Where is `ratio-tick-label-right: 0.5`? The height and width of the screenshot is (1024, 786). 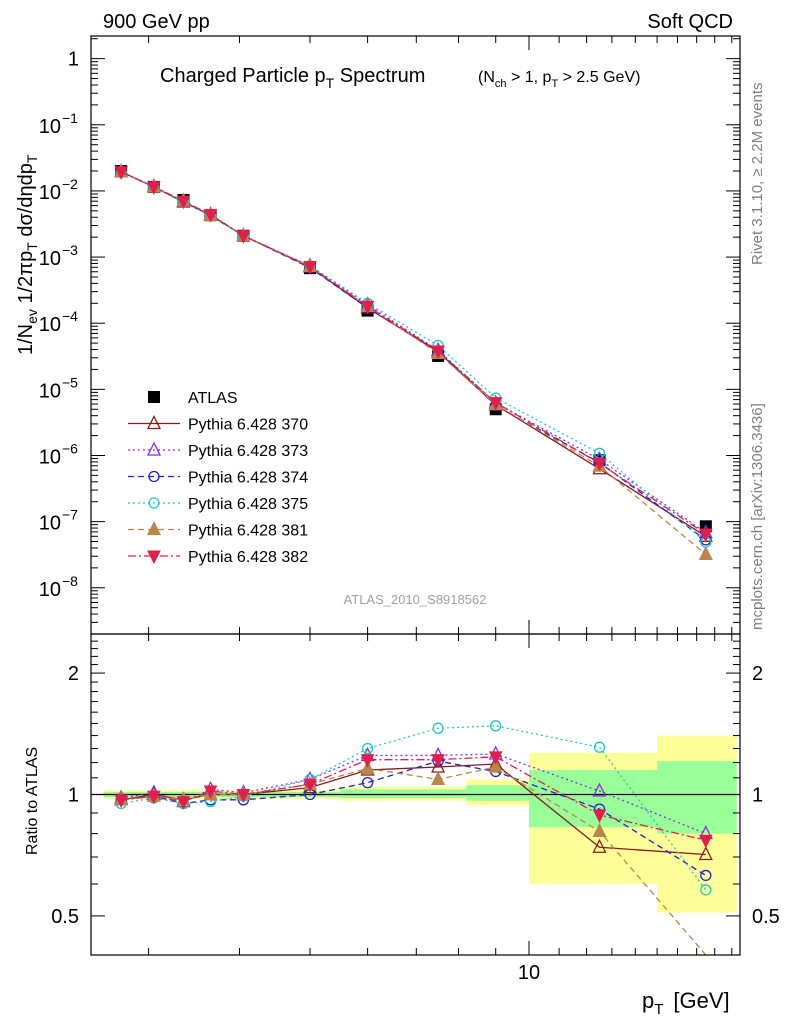 ratio-tick-label-right: 0.5 is located at coordinates (766, 917).